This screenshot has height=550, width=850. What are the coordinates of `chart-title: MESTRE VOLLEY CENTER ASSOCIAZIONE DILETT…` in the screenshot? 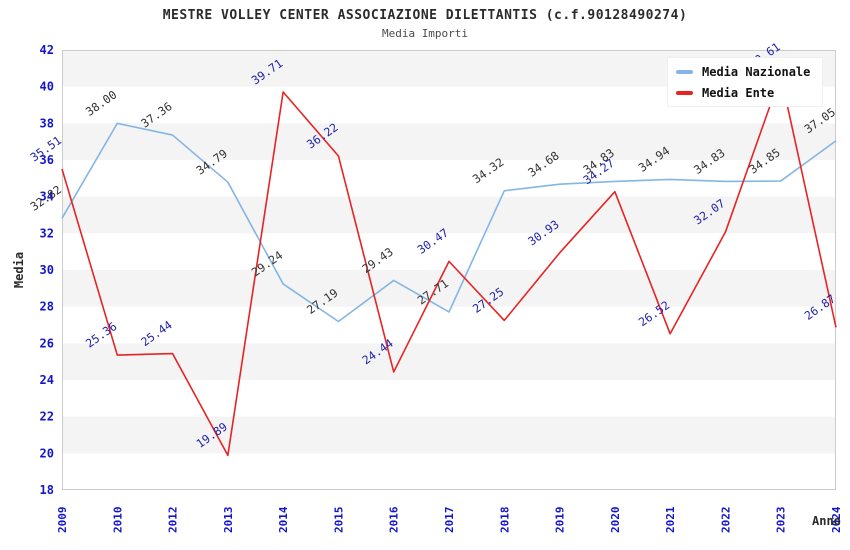 It's located at (425, 15).